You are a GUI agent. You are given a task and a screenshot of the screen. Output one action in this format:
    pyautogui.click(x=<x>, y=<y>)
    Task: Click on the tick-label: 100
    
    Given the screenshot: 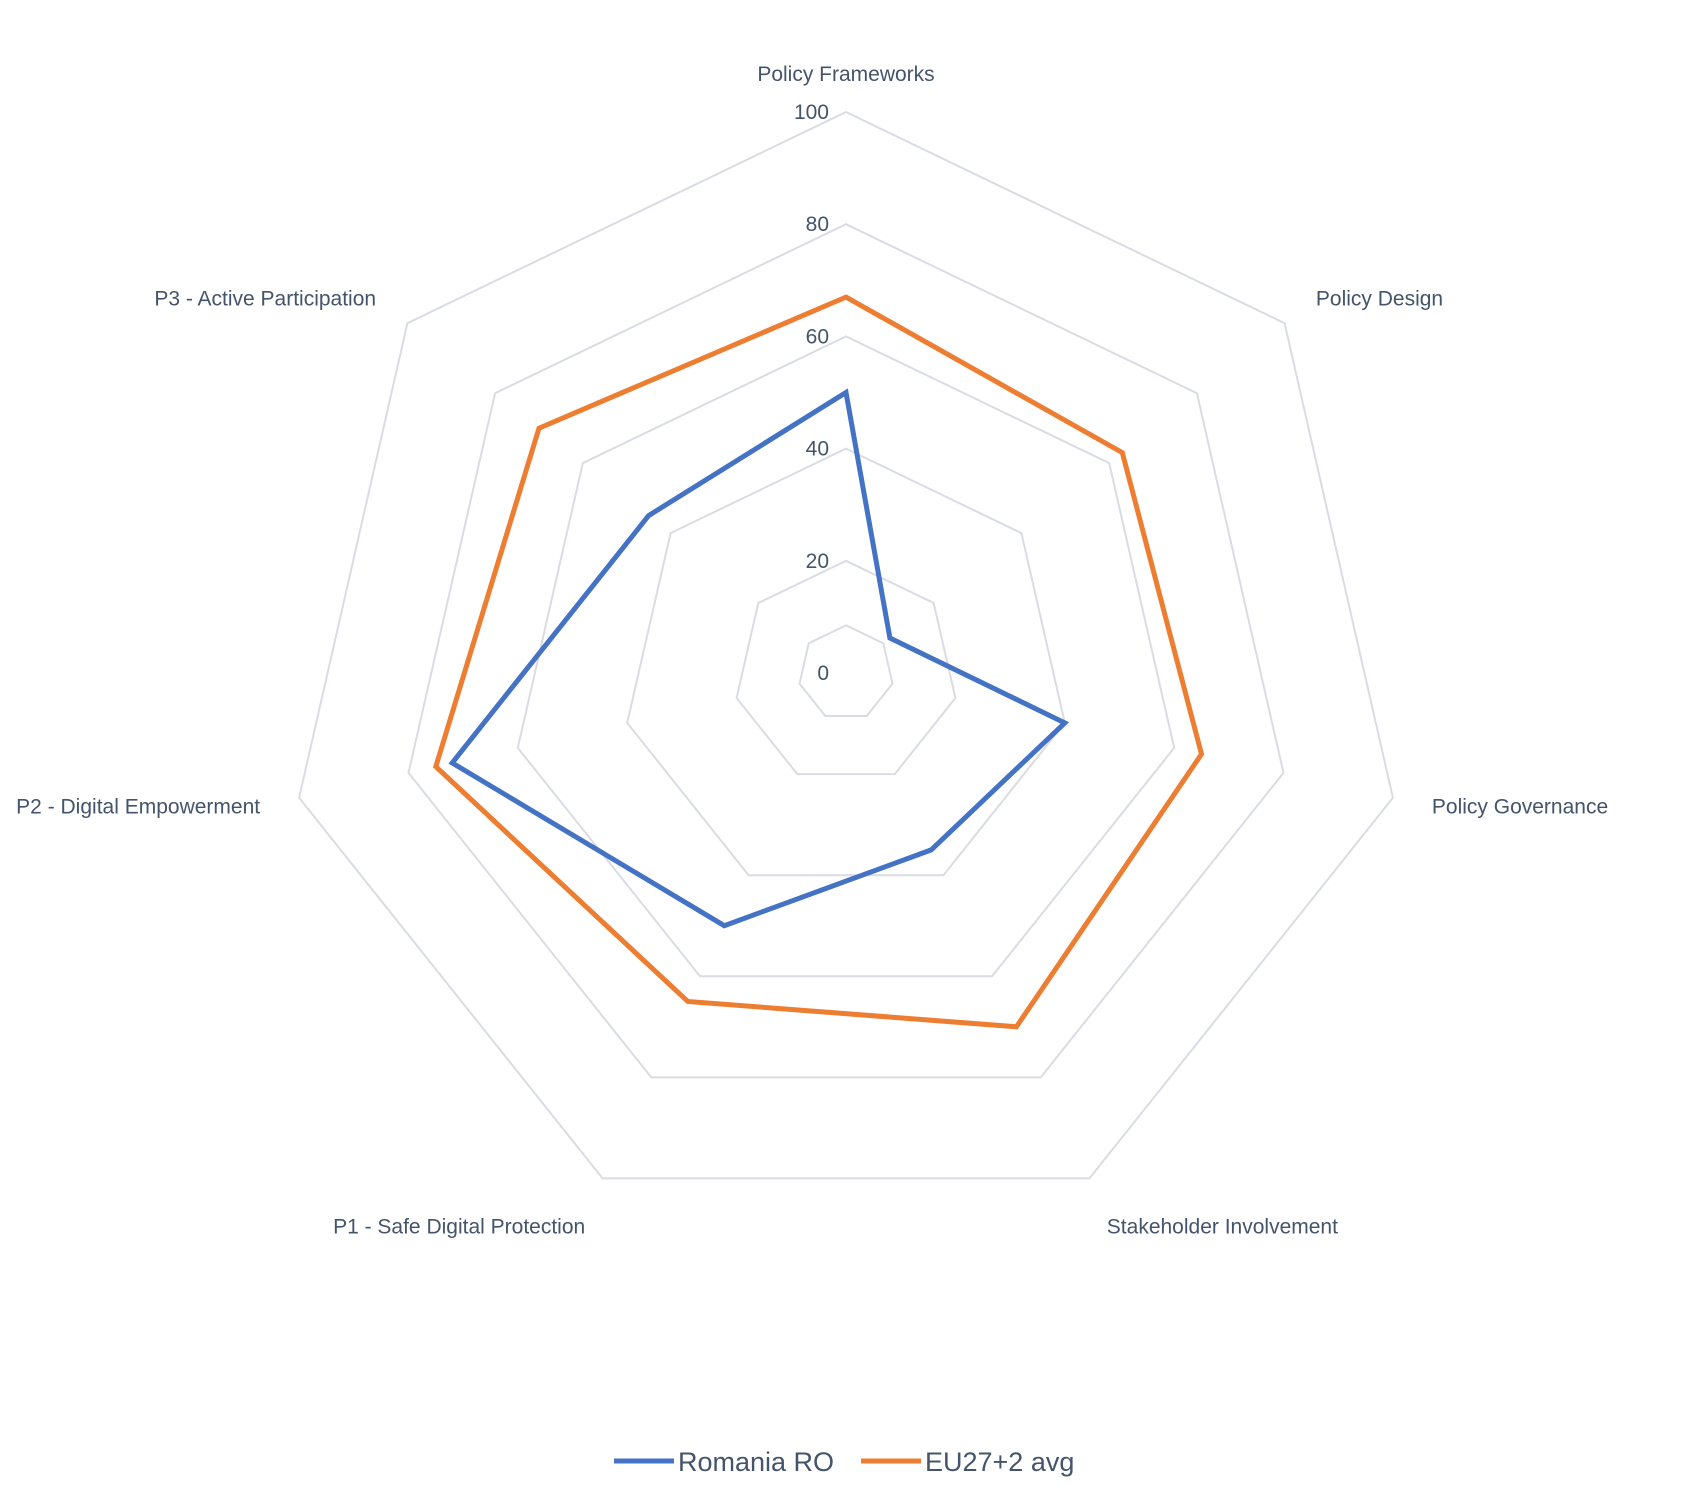 What is the action you would take?
    pyautogui.click(x=811, y=112)
    